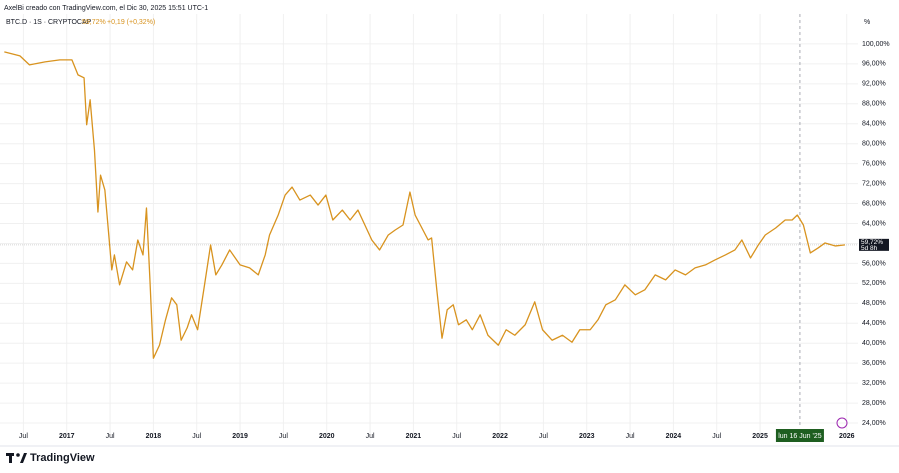 Image resolution: width=899 pixels, height=473 pixels. Describe the element at coordinates (869, 248) in the screenshot. I see `countdown-label: 5d 8h` at that location.